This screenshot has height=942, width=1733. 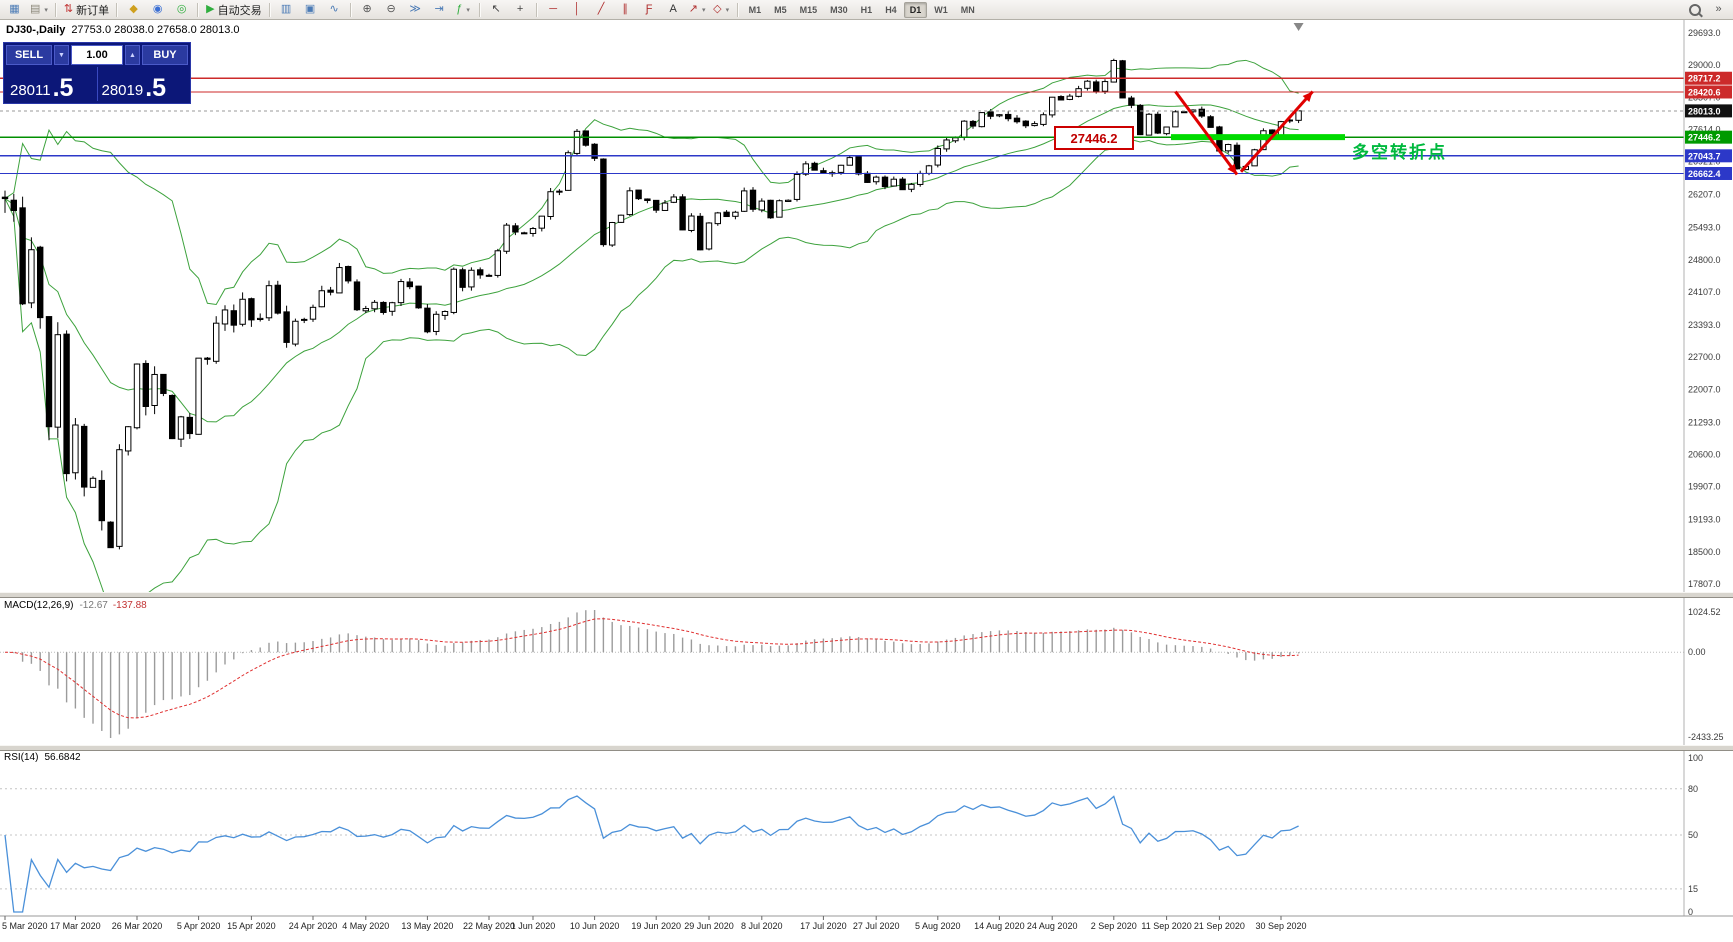 What do you see at coordinates (1704, 292) in the screenshot?
I see `svg-text: 24107.0` at bounding box center [1704, 292].